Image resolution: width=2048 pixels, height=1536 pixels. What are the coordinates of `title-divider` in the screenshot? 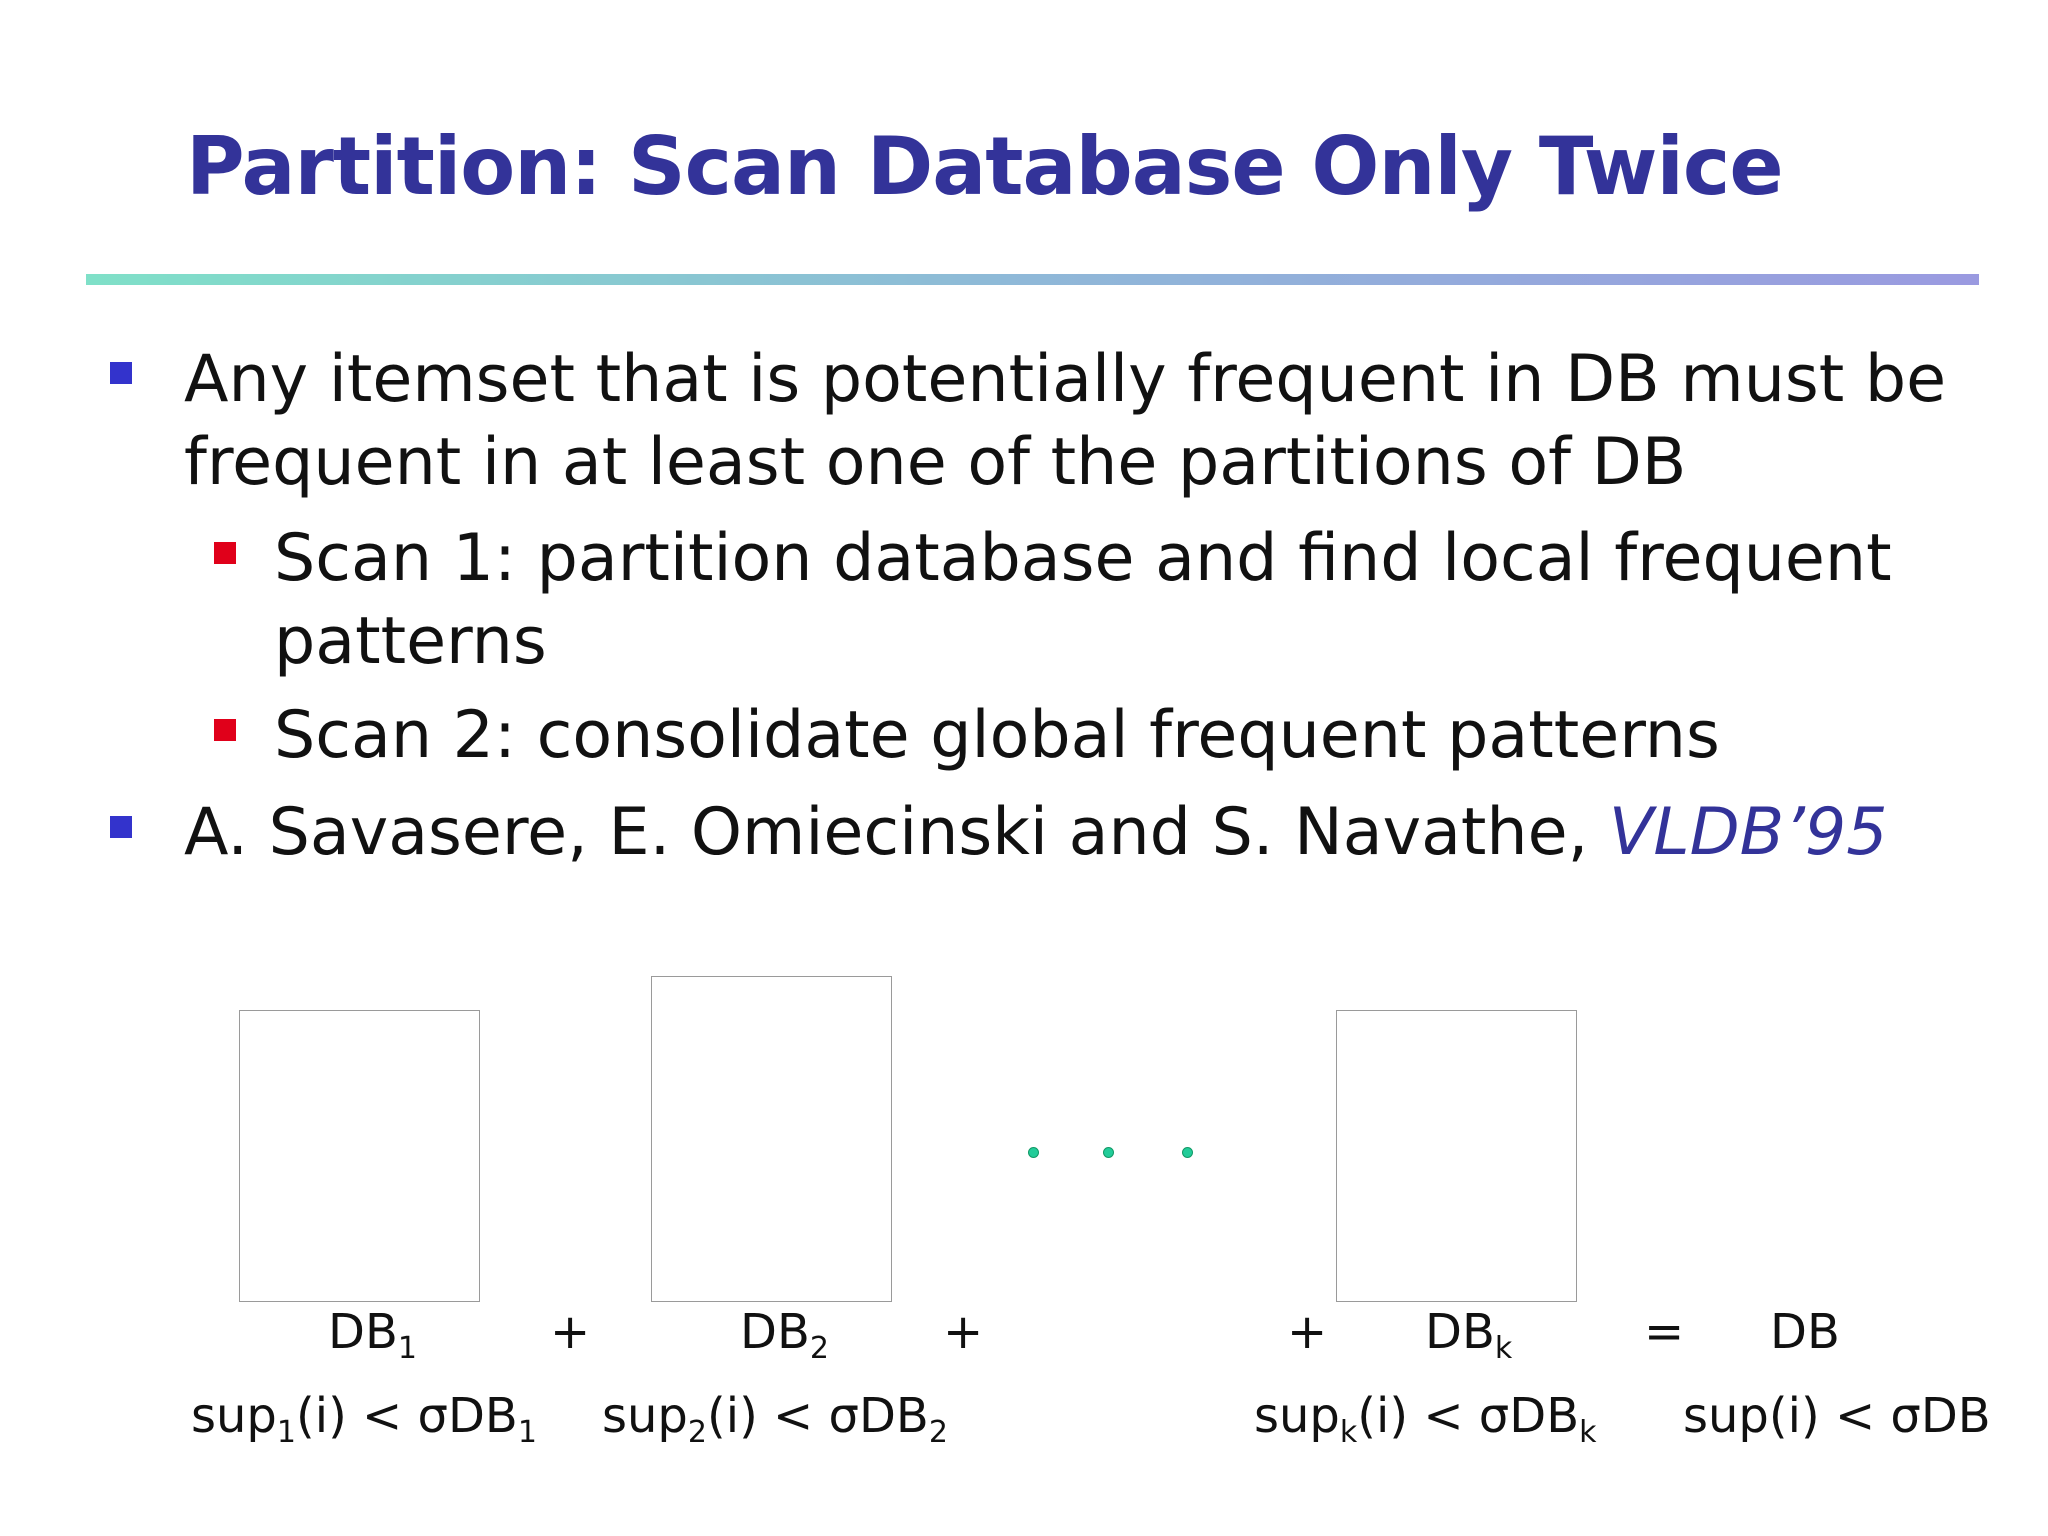 It's located at (1032, 279).